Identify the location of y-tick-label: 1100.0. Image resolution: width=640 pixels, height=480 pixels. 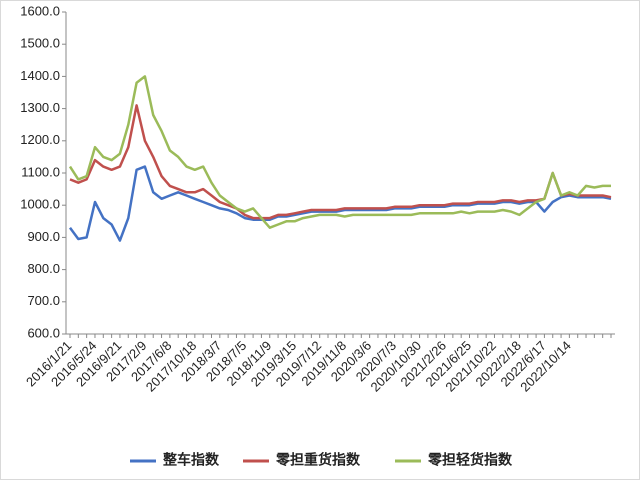
(40, 171).